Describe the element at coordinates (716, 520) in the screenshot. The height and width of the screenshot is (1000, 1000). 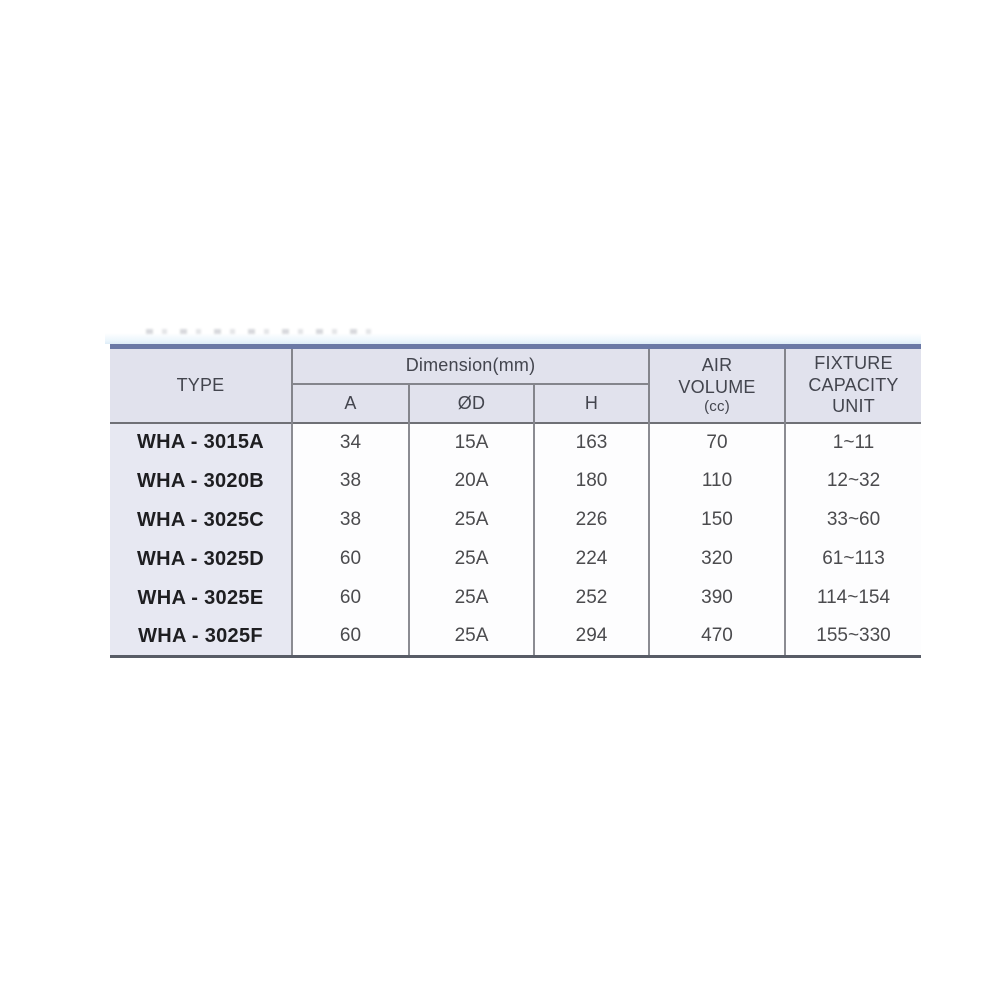
I see `air-volume-cell: 150` at that location.